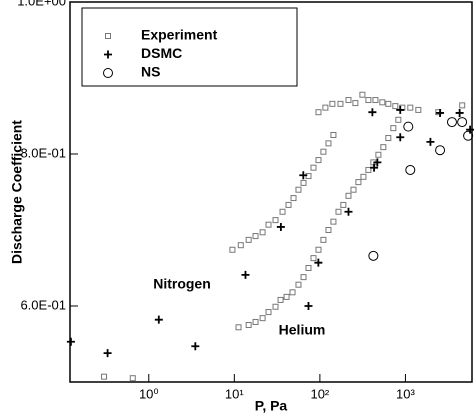  Describe the element at coordinates (149, 393) in the screenshot. I see `x-tick-label: 10⁰` at that location.